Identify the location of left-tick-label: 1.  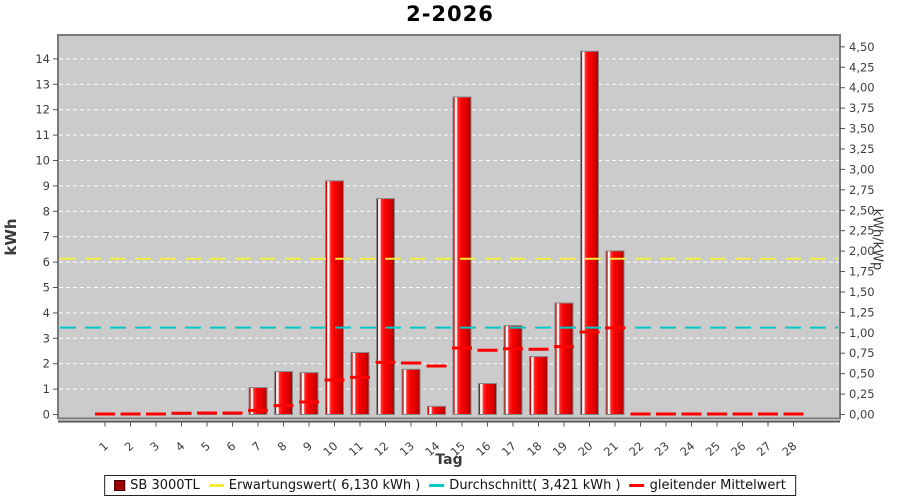
(46, 389).